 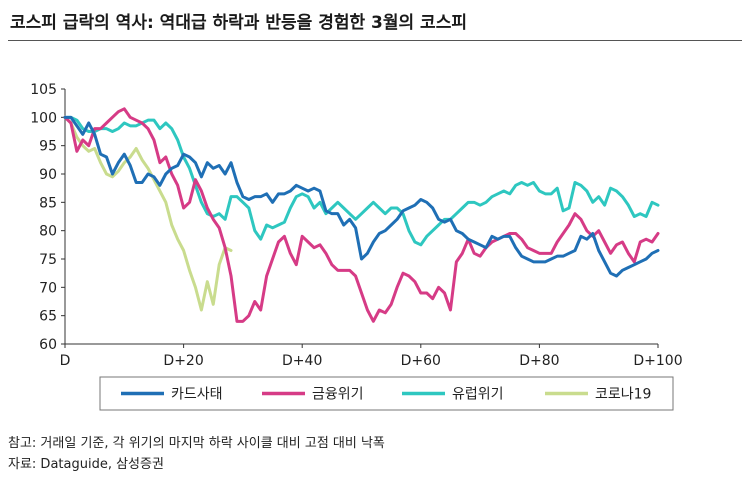 I want to click on x-tick-label: D+60, so click(x=421, y=361).